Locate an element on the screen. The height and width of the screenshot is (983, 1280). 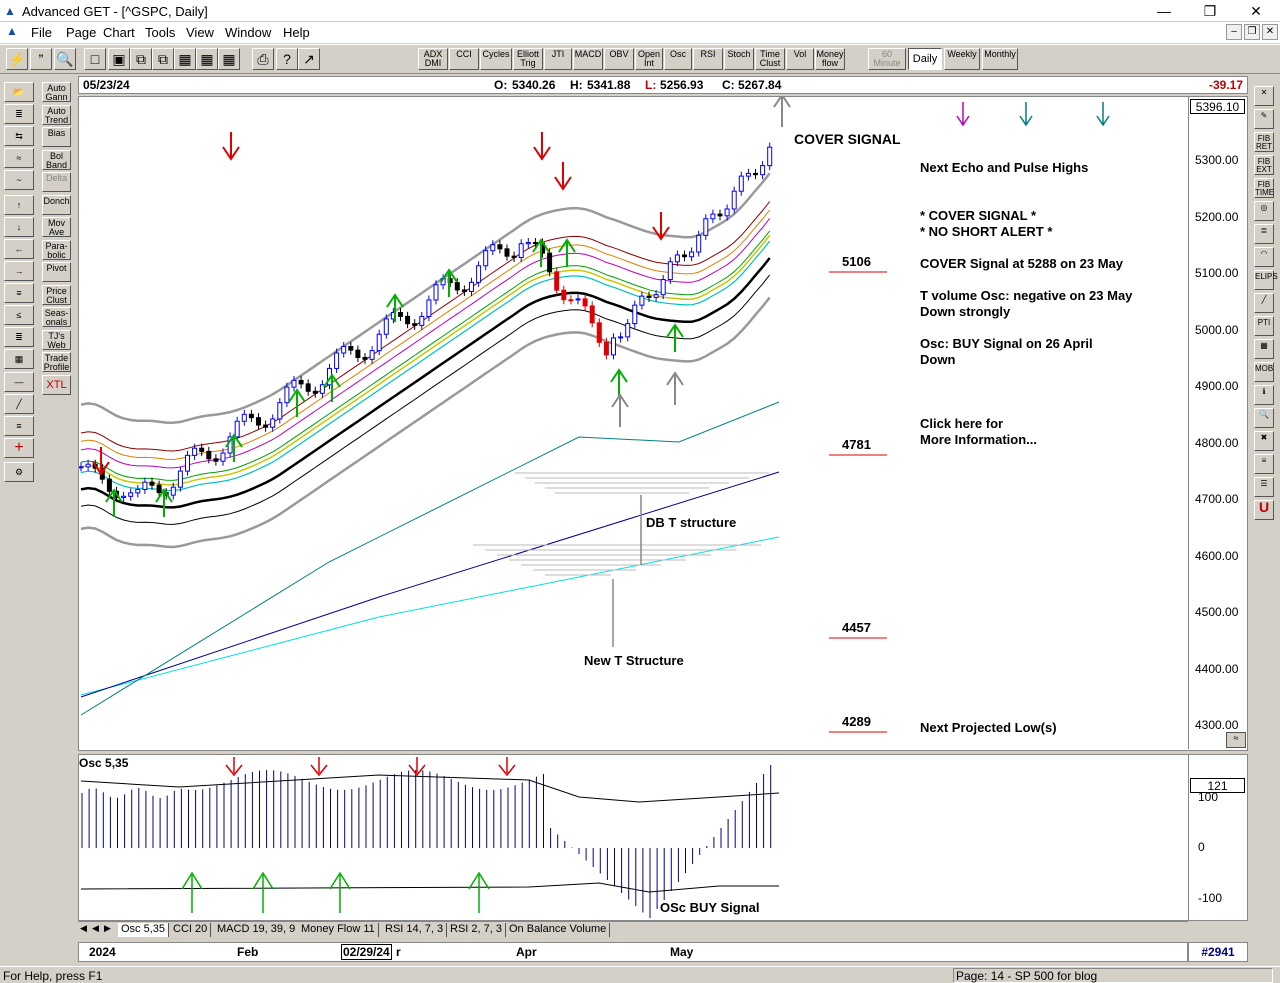
ruler-icon: ≤ is located at coordinates (19, 315).